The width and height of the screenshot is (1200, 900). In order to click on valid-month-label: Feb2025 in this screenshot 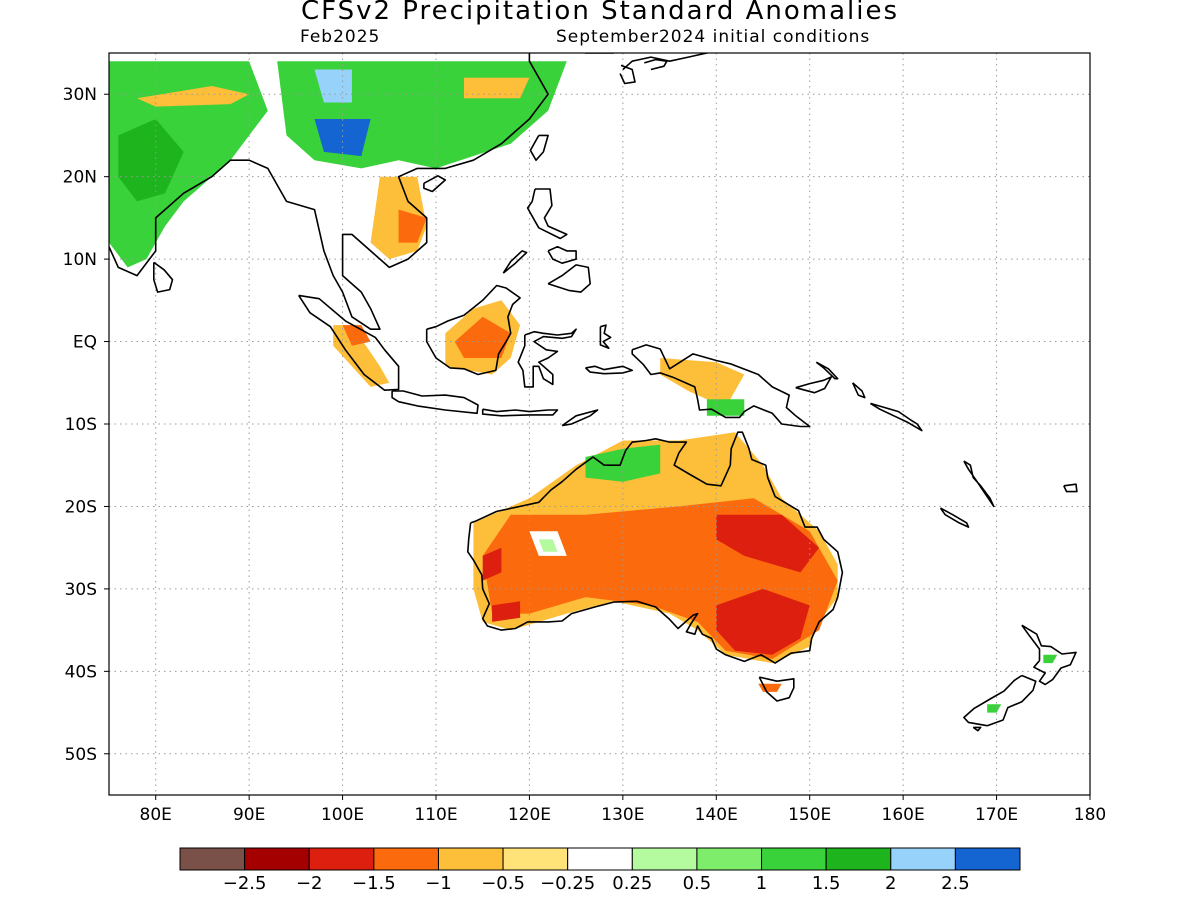, I will do `click(340, 37)`.